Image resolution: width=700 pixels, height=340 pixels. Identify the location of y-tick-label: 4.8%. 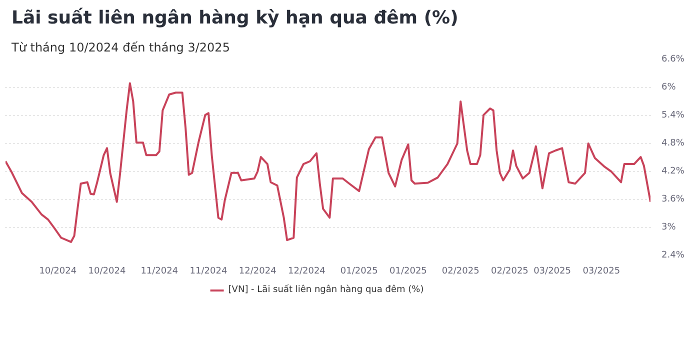
(673, 143).